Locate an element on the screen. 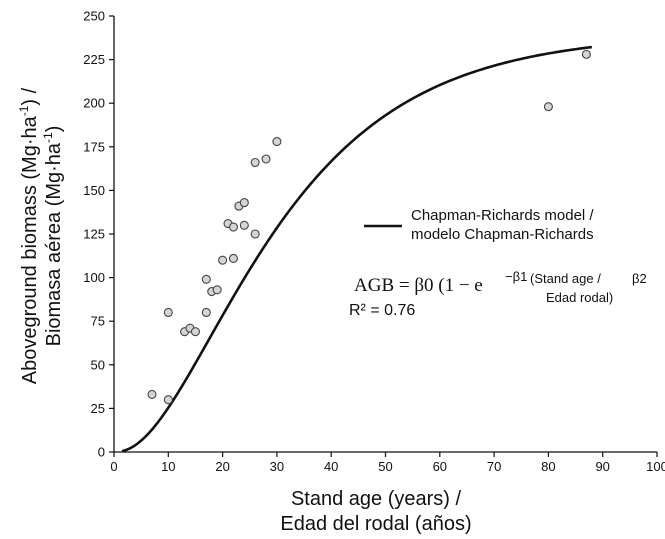  legend-label-line1: Chapman-Richards model / is located at coordinates (502, 215).